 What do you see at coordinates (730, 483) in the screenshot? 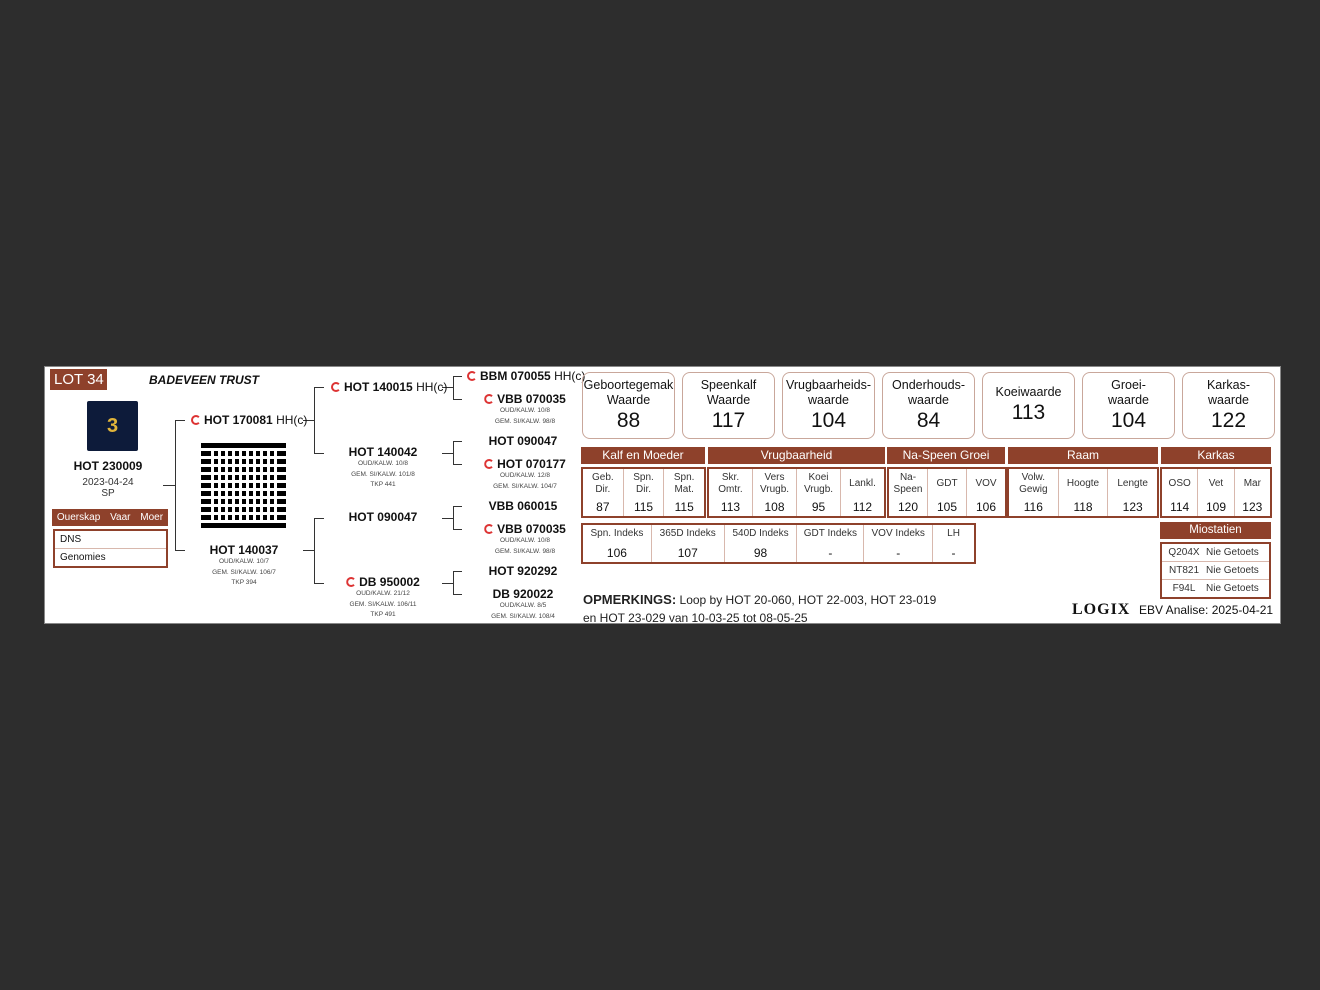
I see `trait-label: Skr. Omtr.` at bounding box center [730, 483].